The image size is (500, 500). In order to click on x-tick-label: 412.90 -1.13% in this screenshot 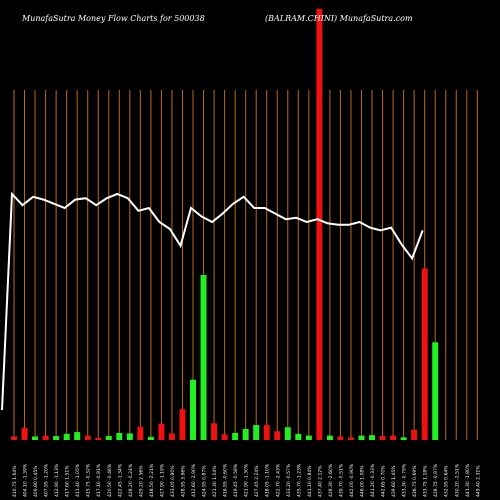, I will do `click(57, 480)`.